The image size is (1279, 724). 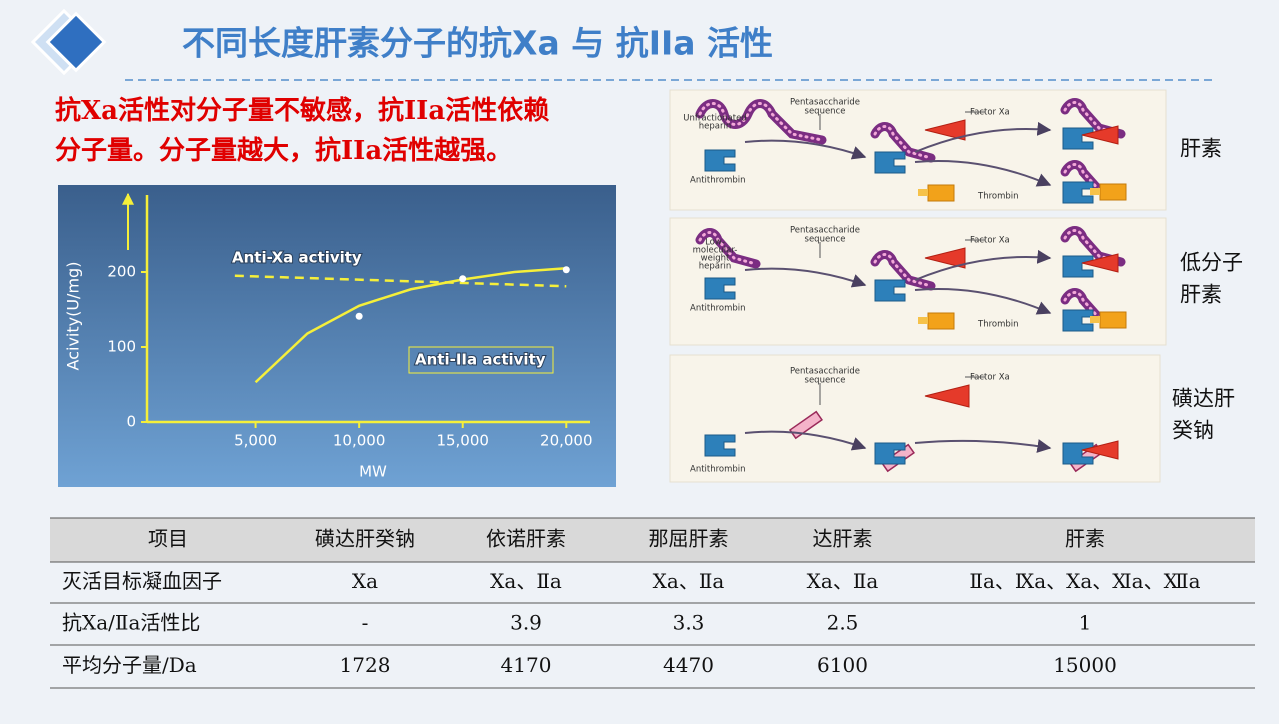 What do you see at coordinates (526, 539) in the screenshot?
I see `table-cell: 依诺肝素` at bounding box center [526, 539].